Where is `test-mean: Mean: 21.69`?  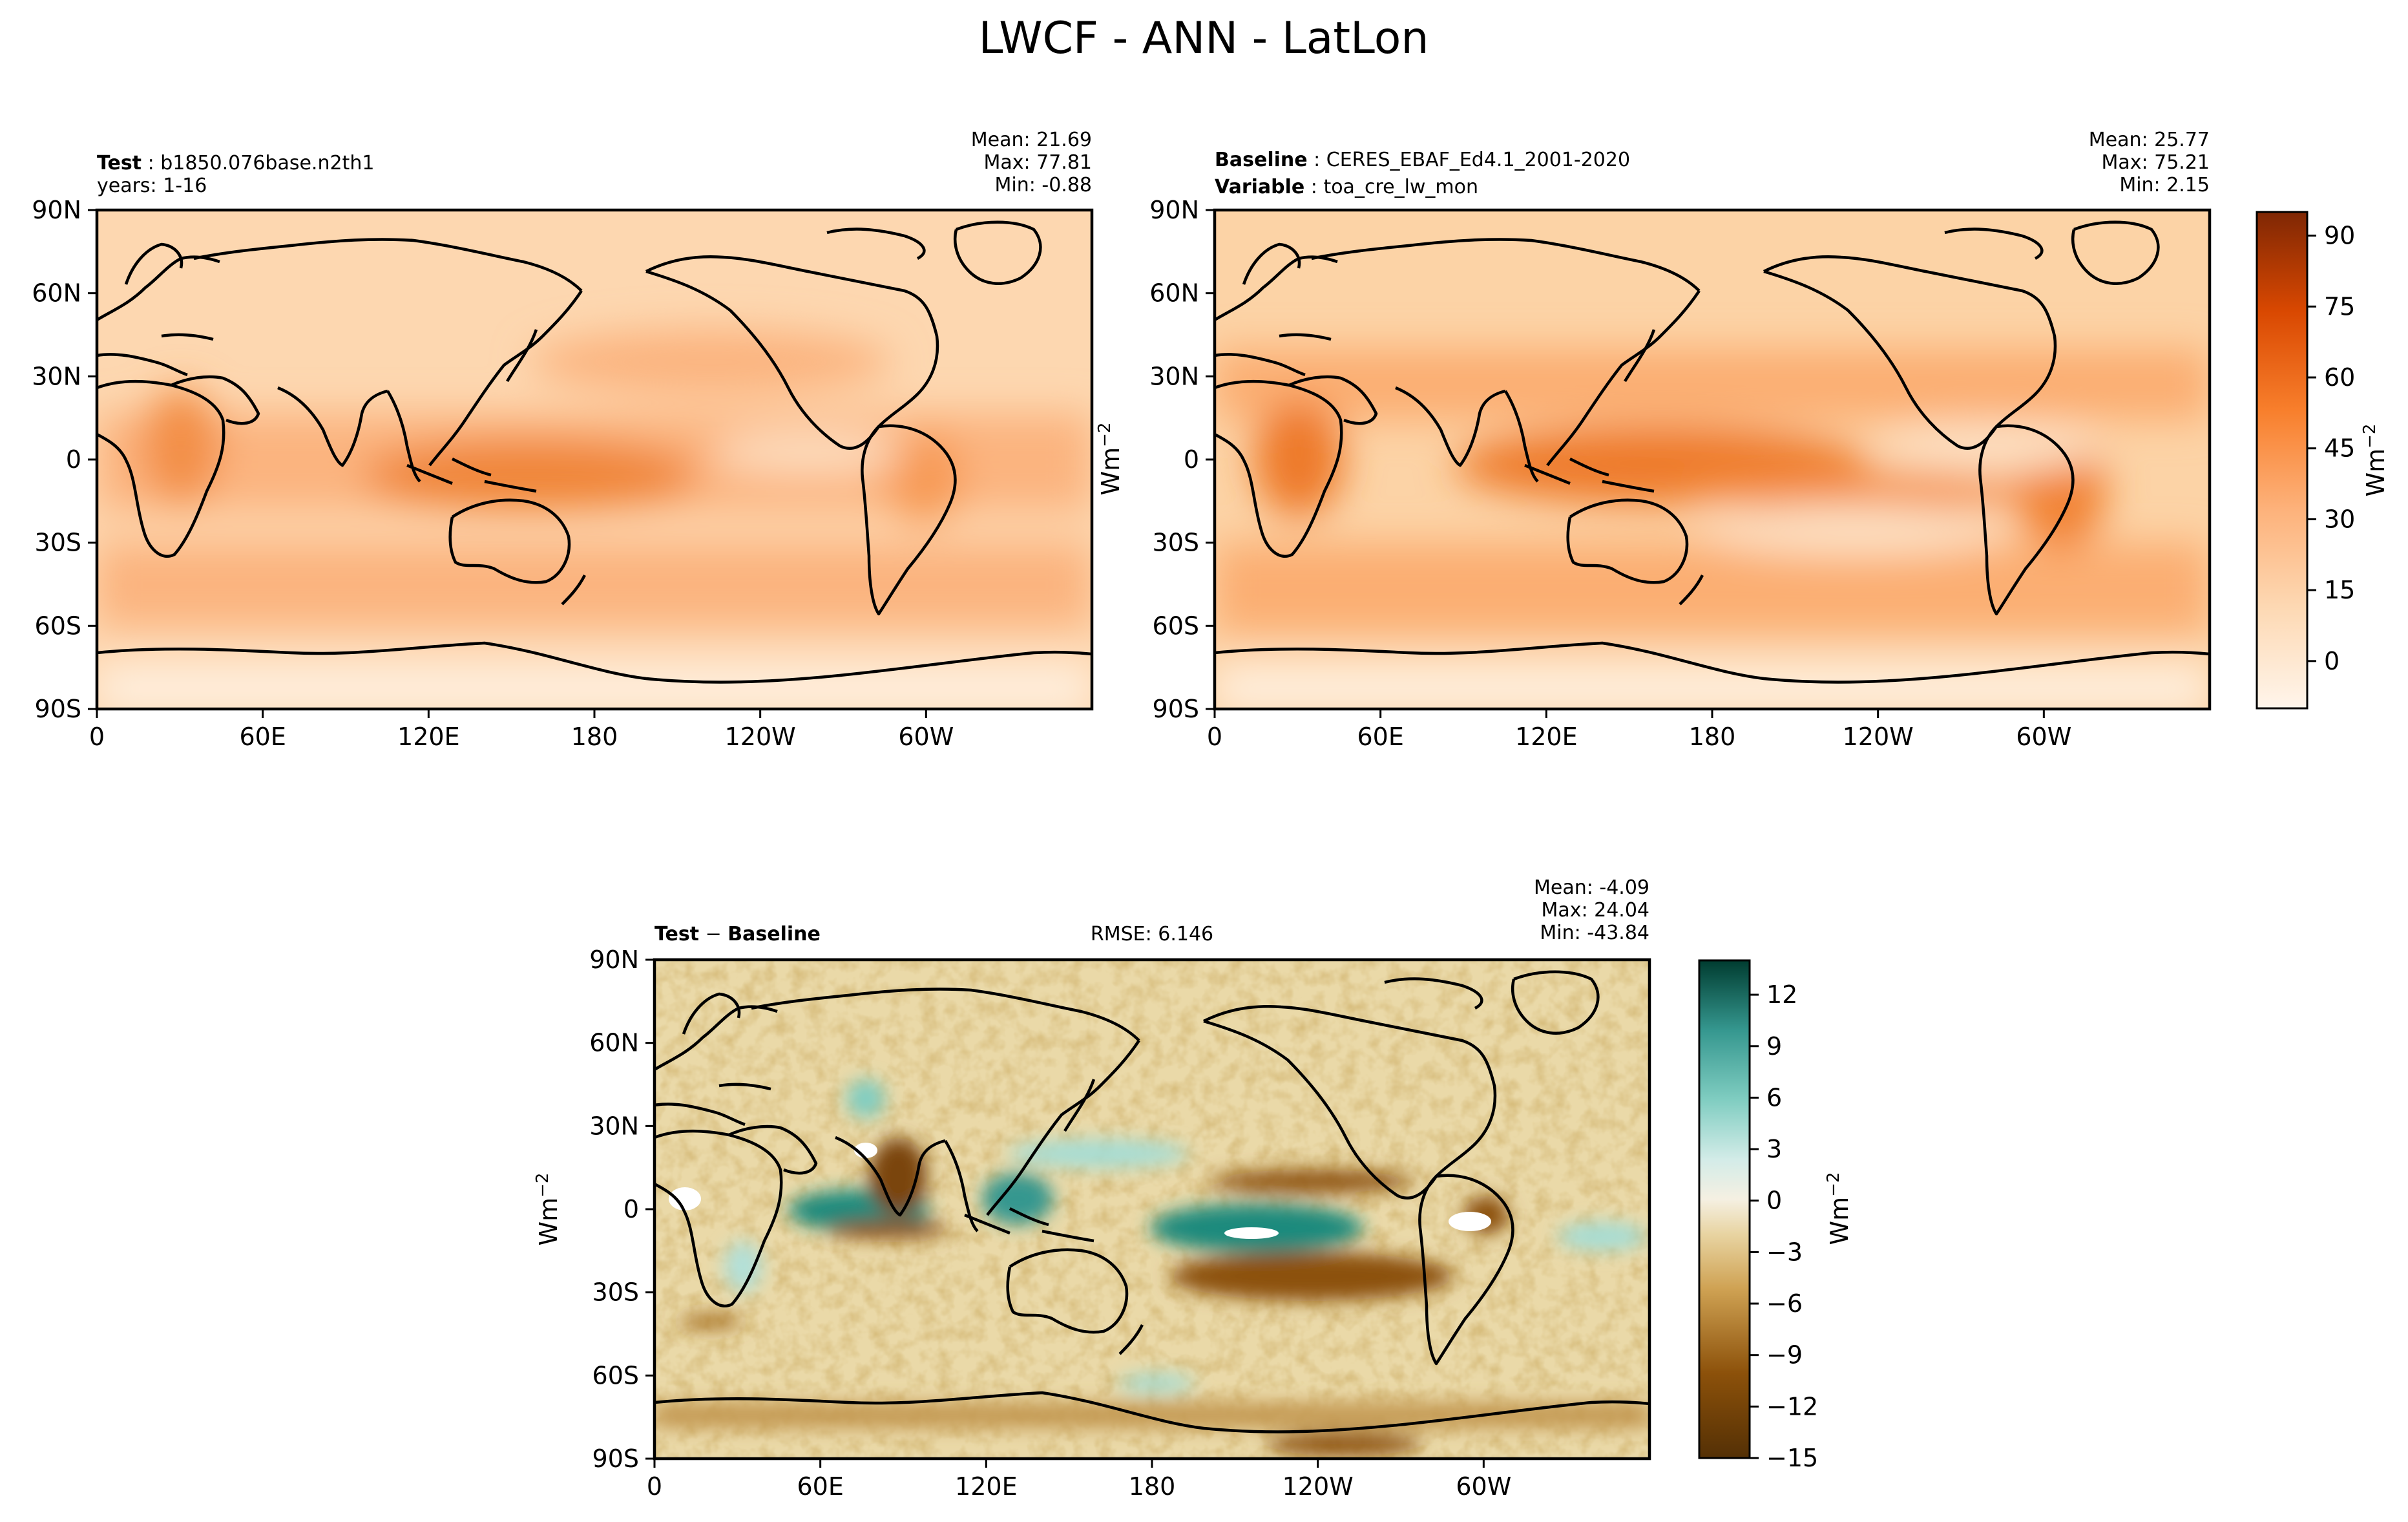 test-mean: Mean: 21.69 is located at coordinates (1031, 140).